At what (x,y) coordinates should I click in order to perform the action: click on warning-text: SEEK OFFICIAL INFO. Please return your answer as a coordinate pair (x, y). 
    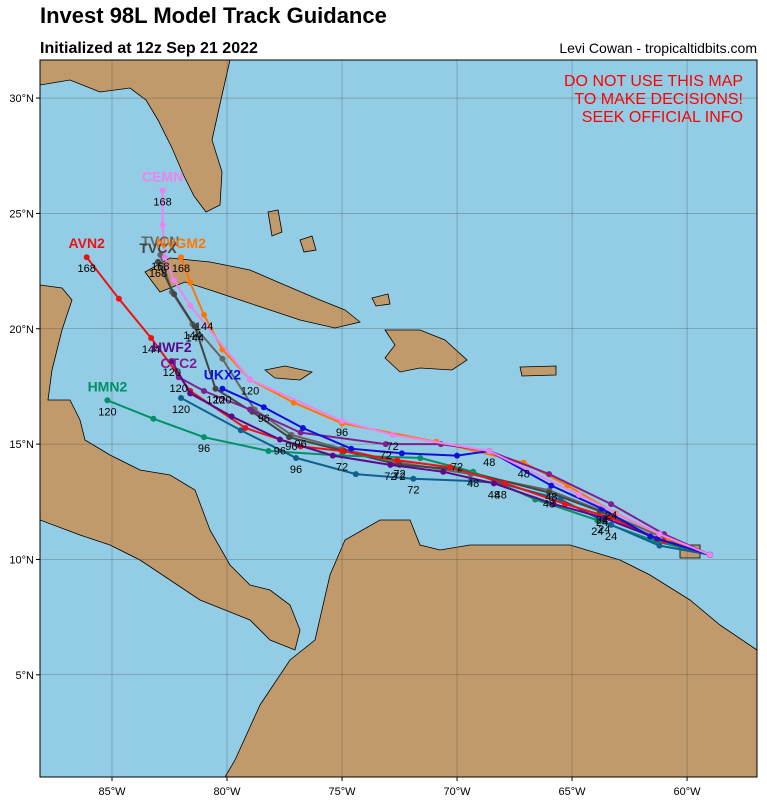
    Looking at the image, I should click on (662, 117).